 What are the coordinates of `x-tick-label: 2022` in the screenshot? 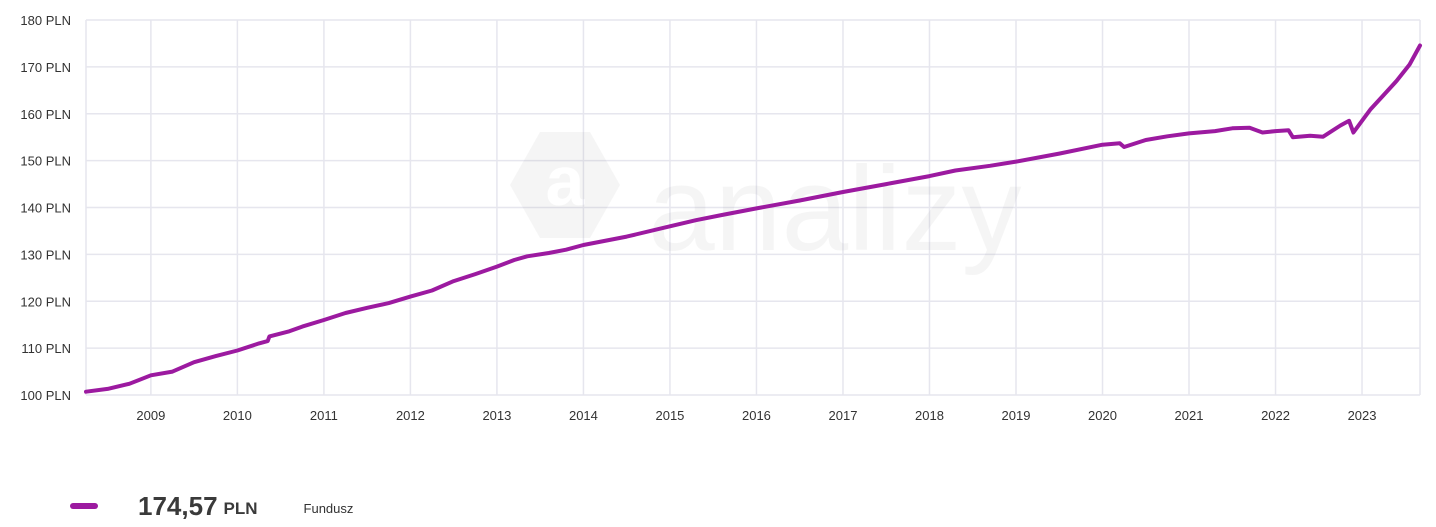 It's located at (1275, 415).